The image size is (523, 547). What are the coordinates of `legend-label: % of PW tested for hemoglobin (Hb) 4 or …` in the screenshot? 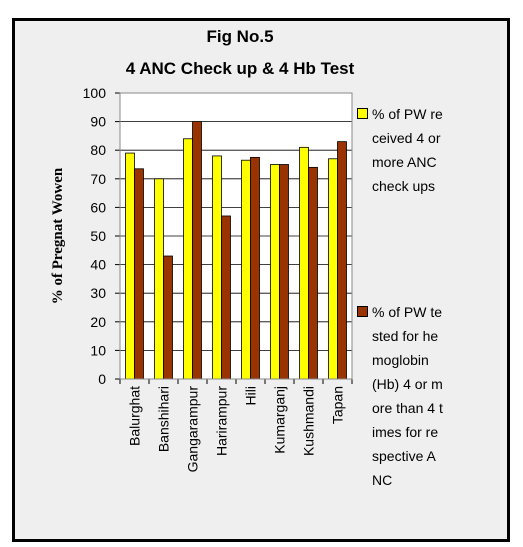 It's located at (407, 396).